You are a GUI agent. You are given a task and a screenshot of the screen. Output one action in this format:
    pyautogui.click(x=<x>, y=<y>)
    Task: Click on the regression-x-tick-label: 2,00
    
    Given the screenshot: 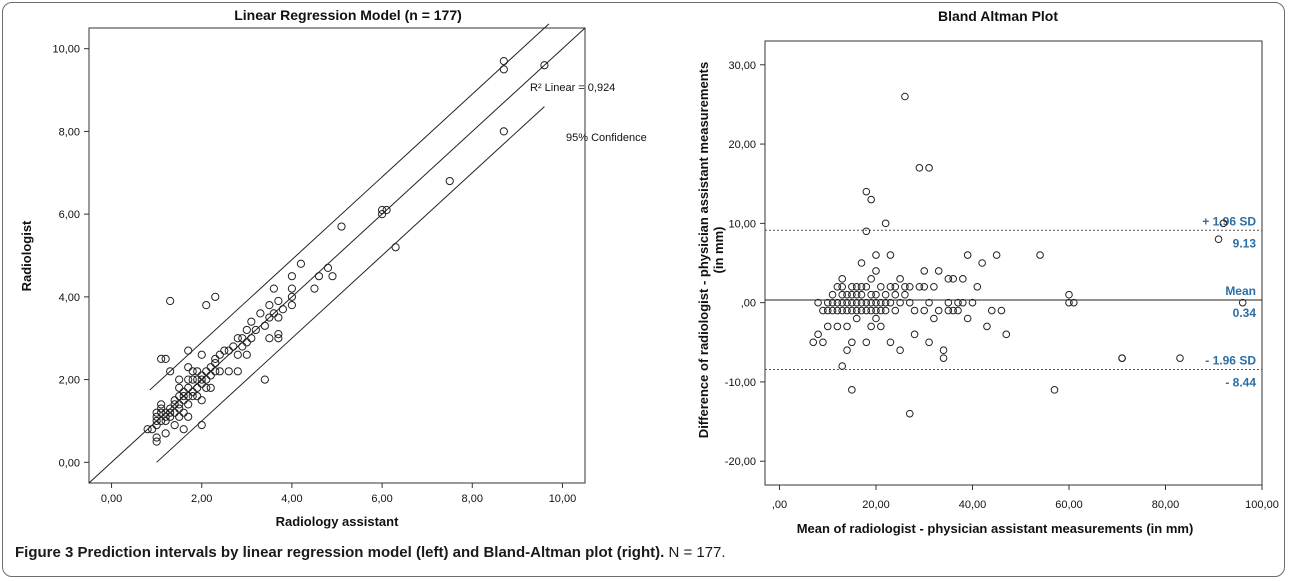 What is the action you would take?
    pyautogui.click(x=201, y=499)
    